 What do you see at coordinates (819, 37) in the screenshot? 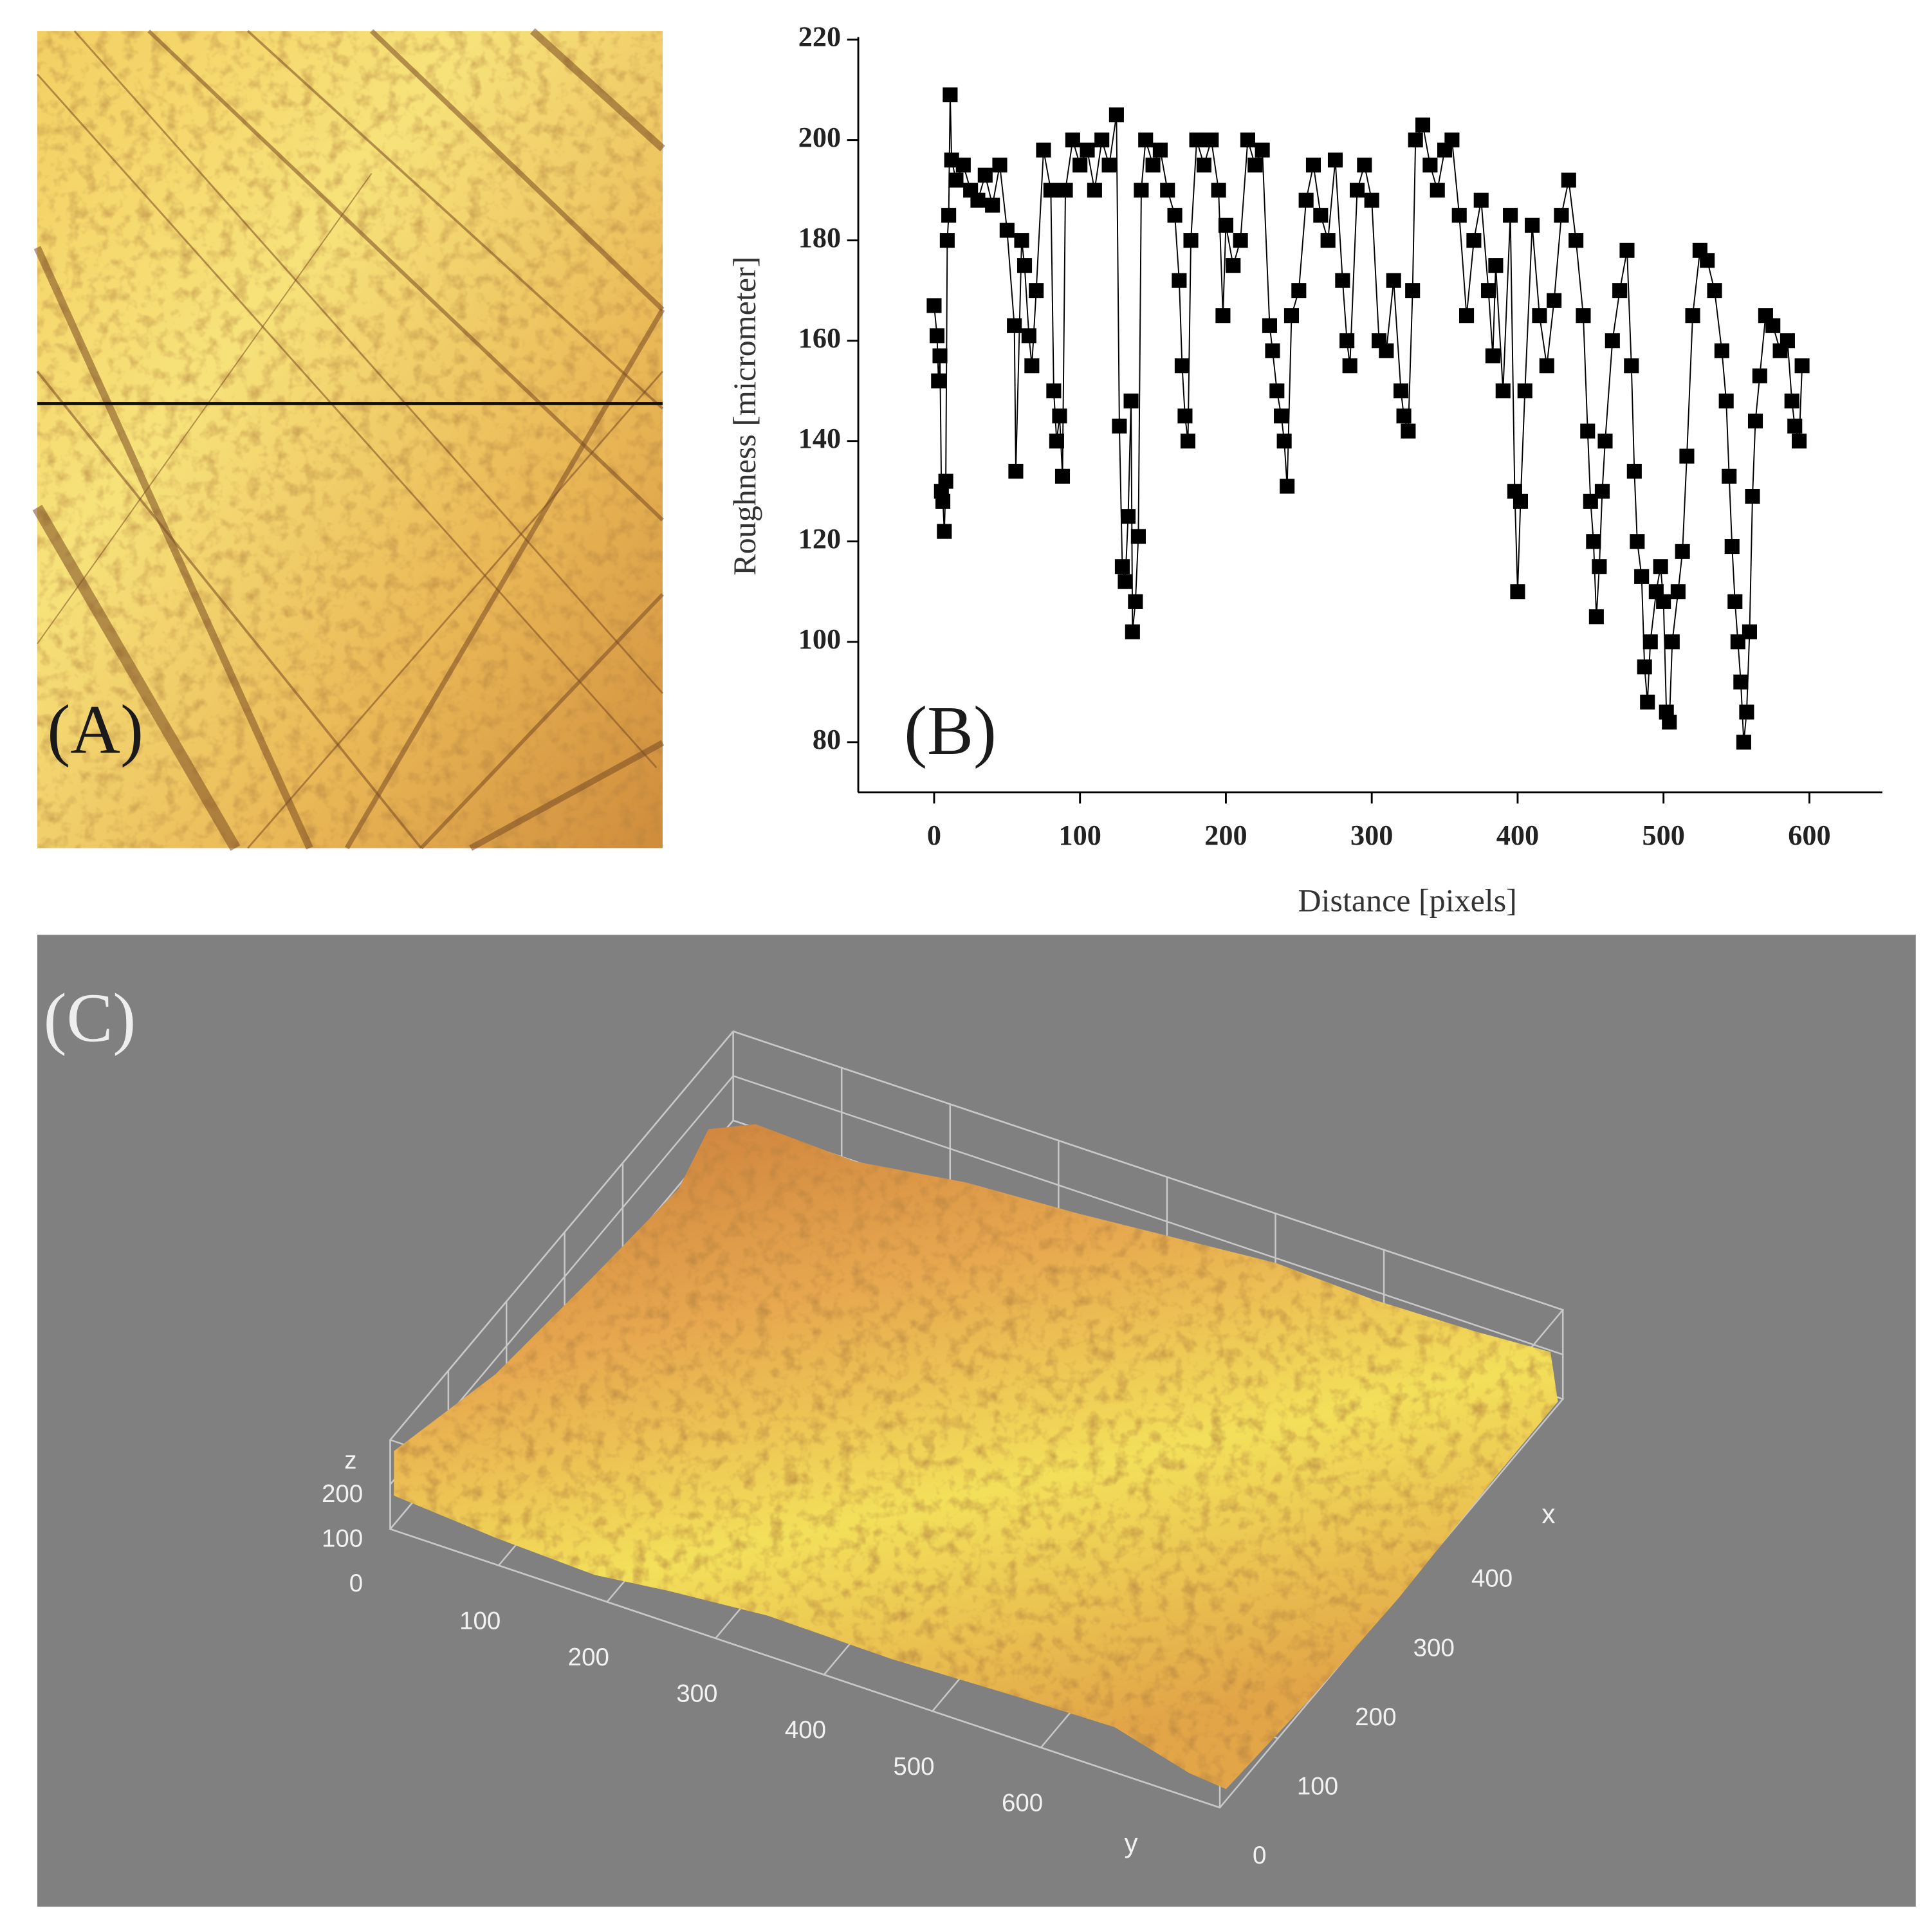
I see `y-tick-label: 220` at bounding box center [819, 37].